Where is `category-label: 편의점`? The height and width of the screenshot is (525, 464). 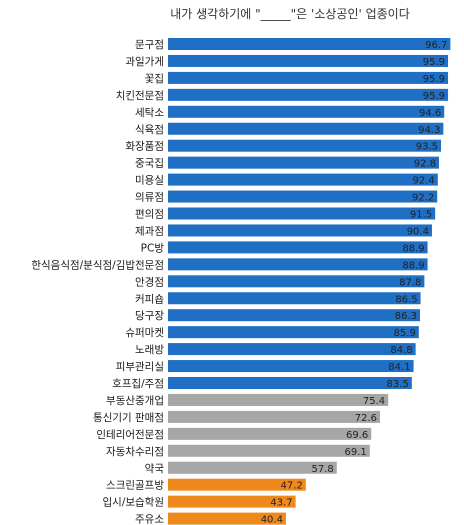 category-label: 편의점 is located at coordinates (149, 214).